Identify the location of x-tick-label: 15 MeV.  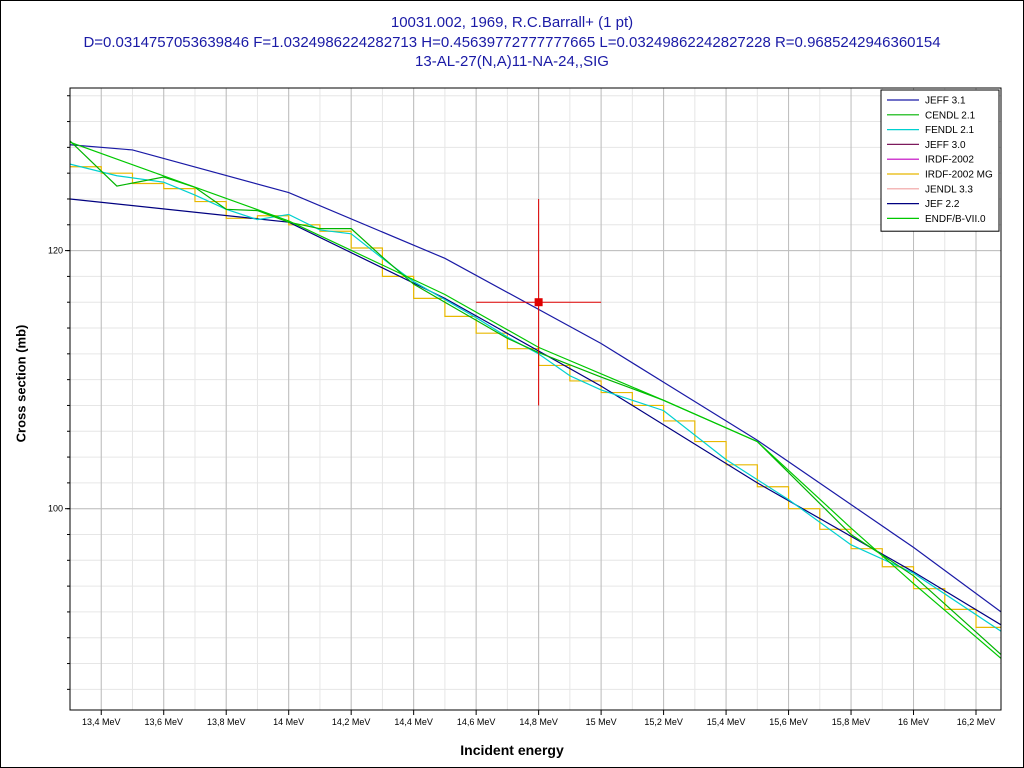
(601, 722).